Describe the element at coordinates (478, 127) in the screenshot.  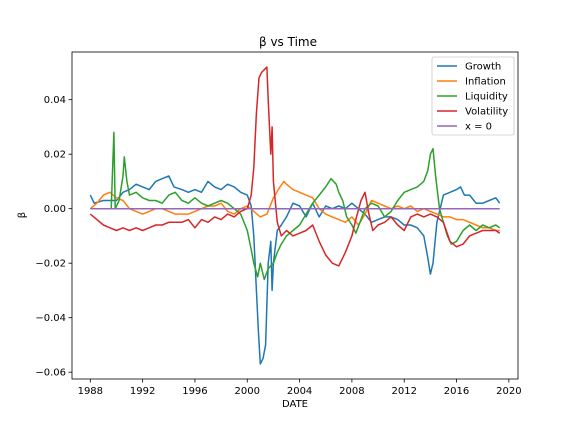
I see `legend-label: x = 0` at that location.